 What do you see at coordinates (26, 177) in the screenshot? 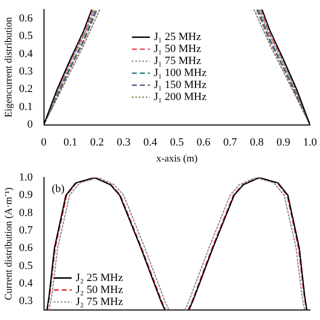
I see `y-tick-label: 1.0` at bounding box center [26, 177].